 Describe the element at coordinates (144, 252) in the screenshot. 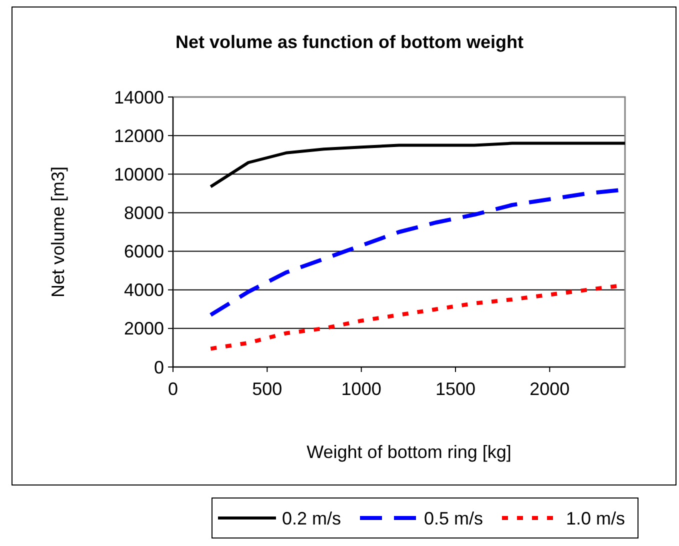

I see `y-tick-label: 6000` at that location.